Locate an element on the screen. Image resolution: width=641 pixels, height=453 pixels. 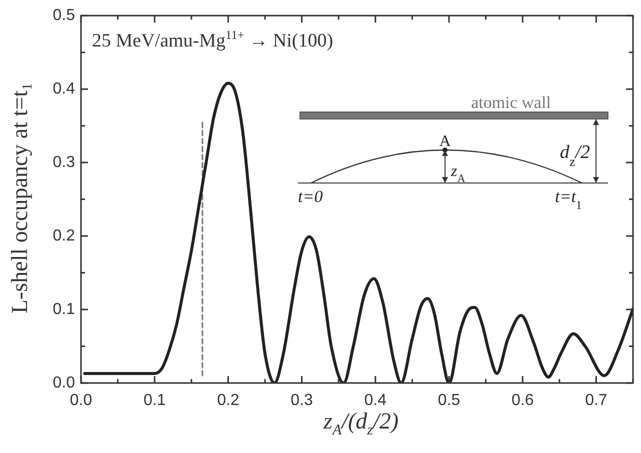
x-tick-label: 0.6 is located at coordinates (522, 401).